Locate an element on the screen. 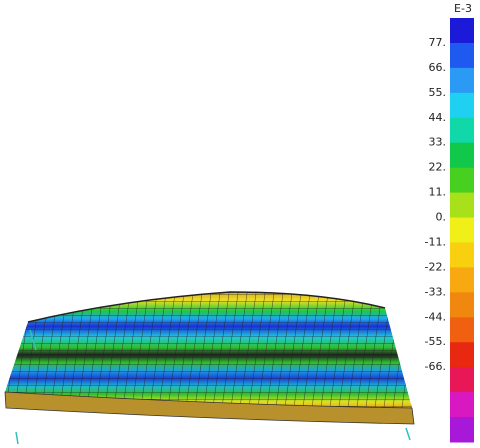 The height and width of the screenshot is (448, 480). legend-label: -22. is located at coordinates (435, 266).